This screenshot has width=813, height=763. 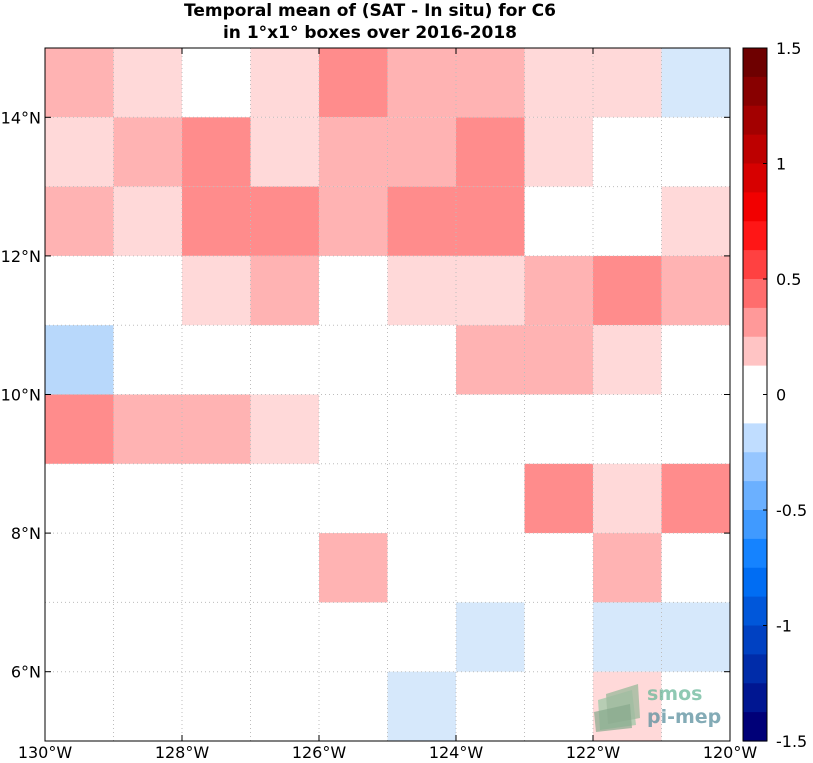 What do you see at coordinates (674, 694) in the screenshot?
I see `logo-text-smos: smos` at bounding box center [674, 694].